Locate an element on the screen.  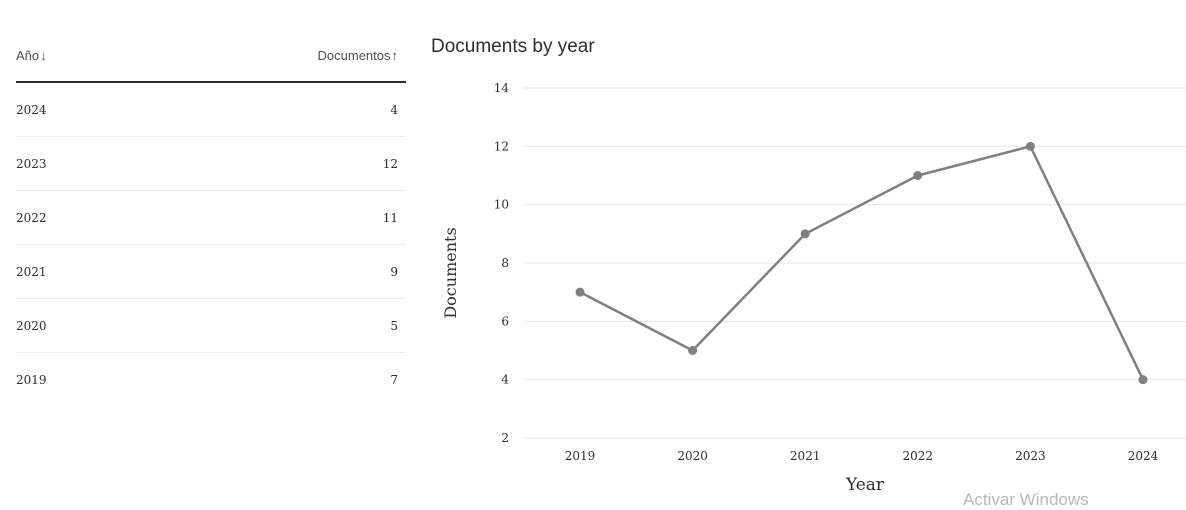
year-cell: 2022 is located at coordinates (31, 217).